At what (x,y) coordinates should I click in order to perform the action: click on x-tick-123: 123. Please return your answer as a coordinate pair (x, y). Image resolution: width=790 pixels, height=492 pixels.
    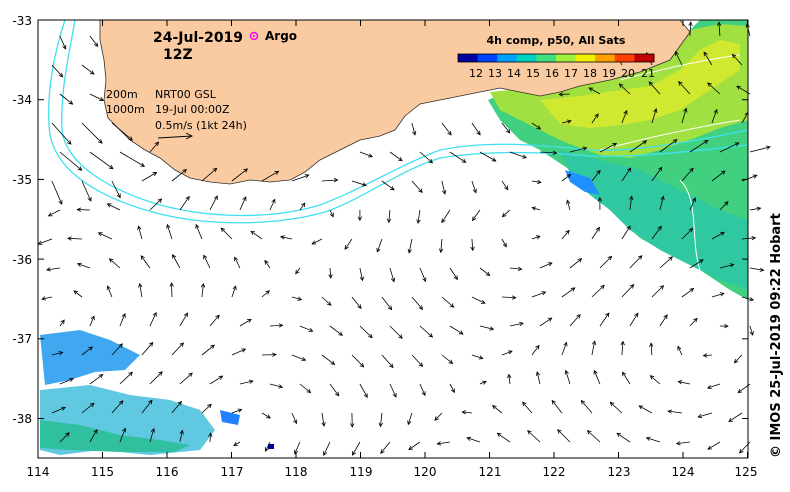
    Looking at the image, I should click on (619, 472).